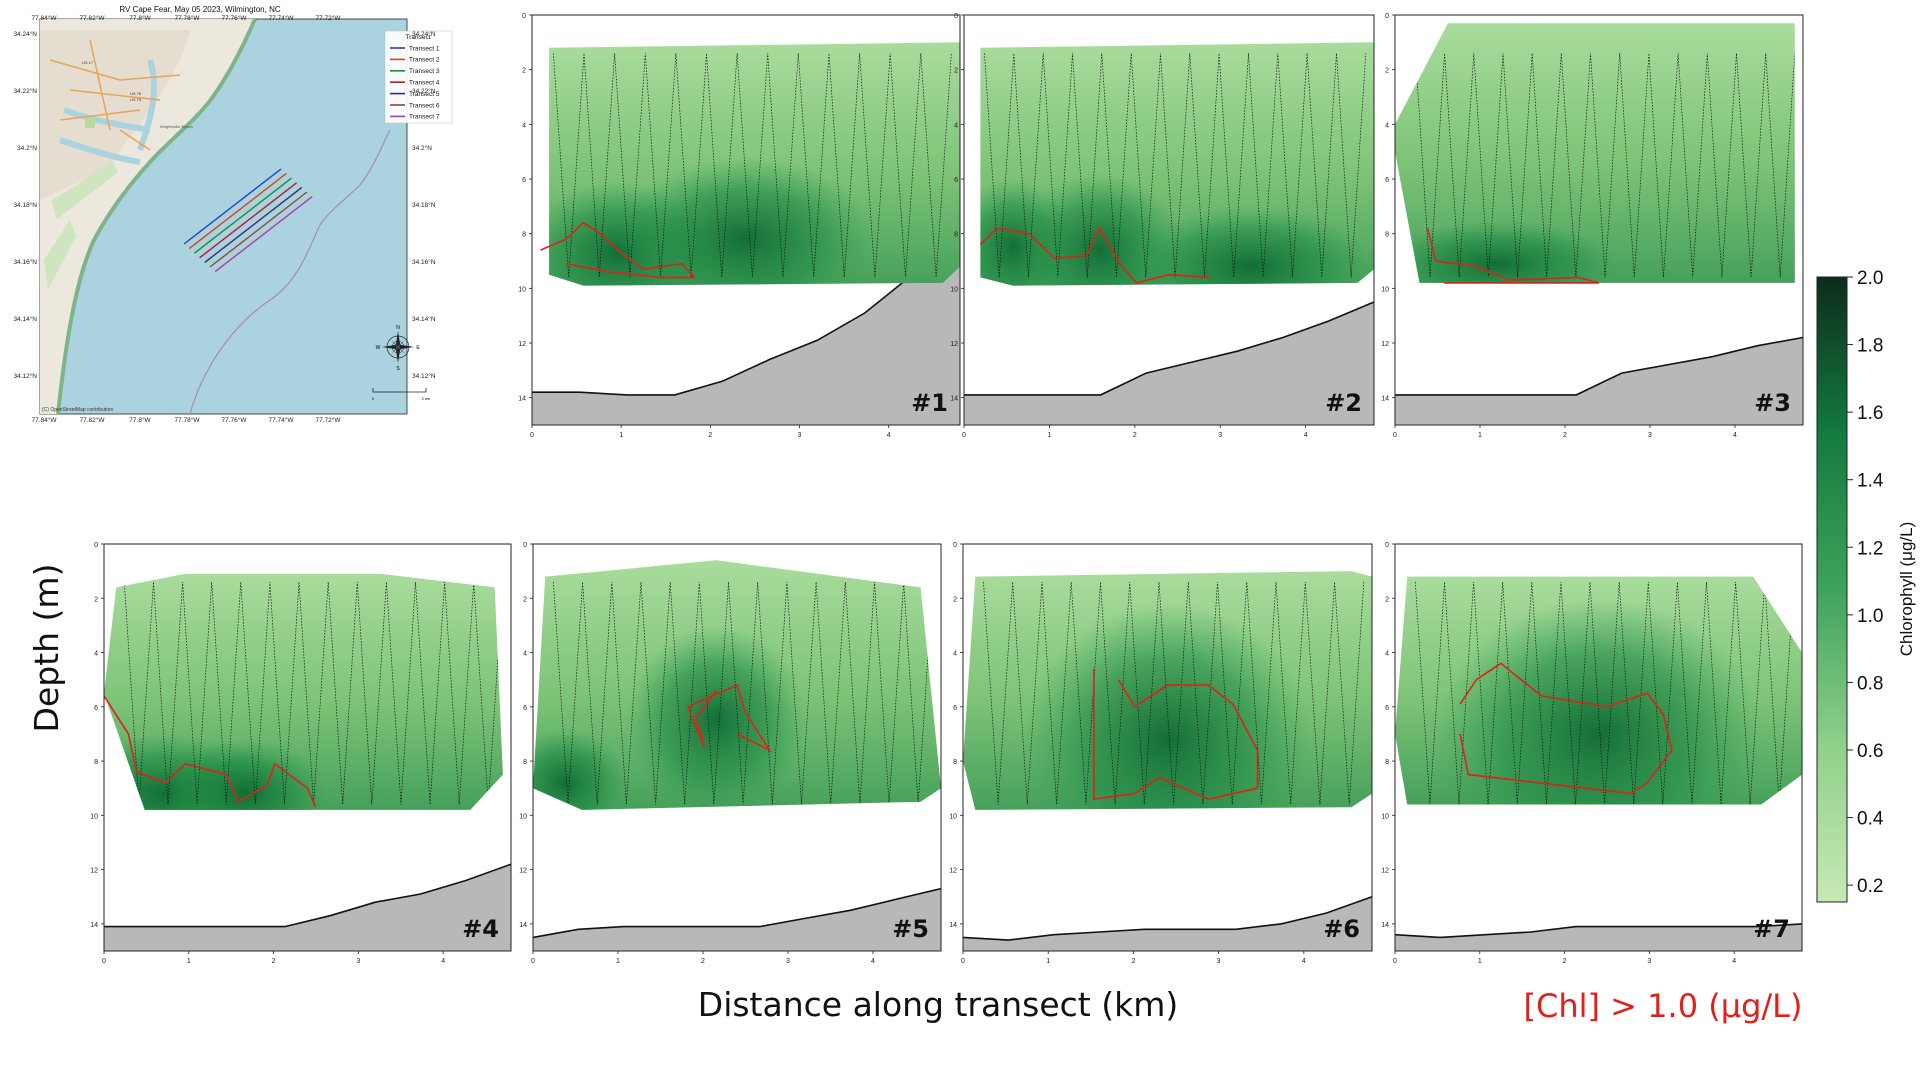 The image size is (1920, 1080). Describe the element at coordinates (290, 272) in the screenshot. I see `map-depth-contour` at that location.